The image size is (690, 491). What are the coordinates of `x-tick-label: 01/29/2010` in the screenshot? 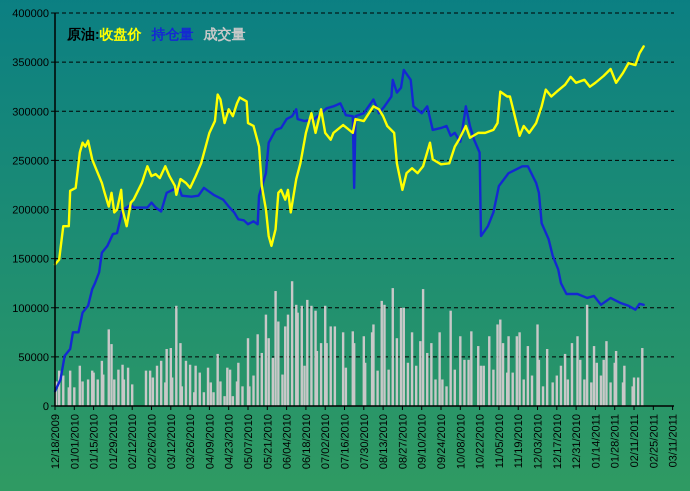 It's located at (114, 442).